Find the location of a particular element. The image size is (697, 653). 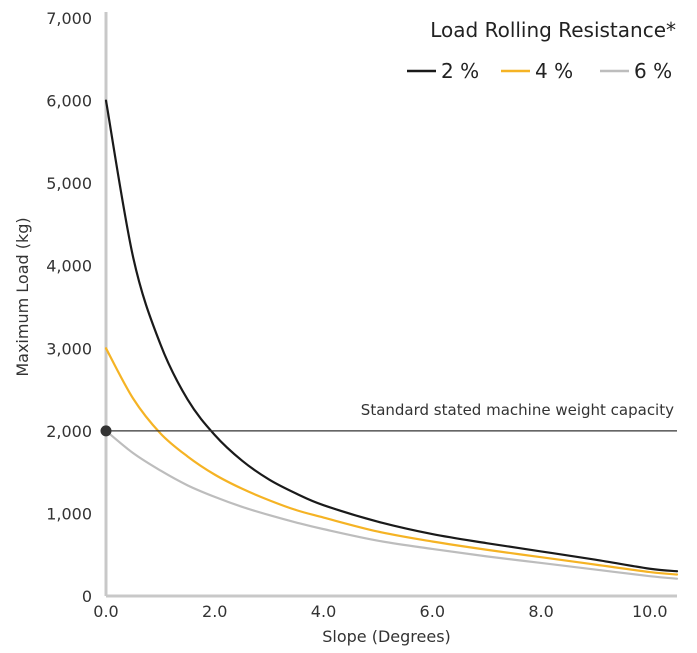

x-tick-label: 6.0 is located at coordinates (432, 611).